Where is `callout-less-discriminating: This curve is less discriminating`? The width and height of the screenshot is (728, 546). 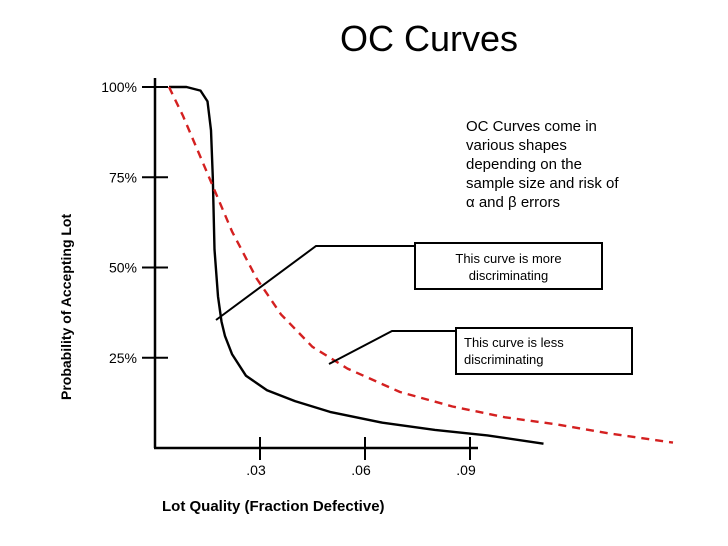
callout-less-discriminating: This curve is less discriminating is located at coordinates (544, 351).